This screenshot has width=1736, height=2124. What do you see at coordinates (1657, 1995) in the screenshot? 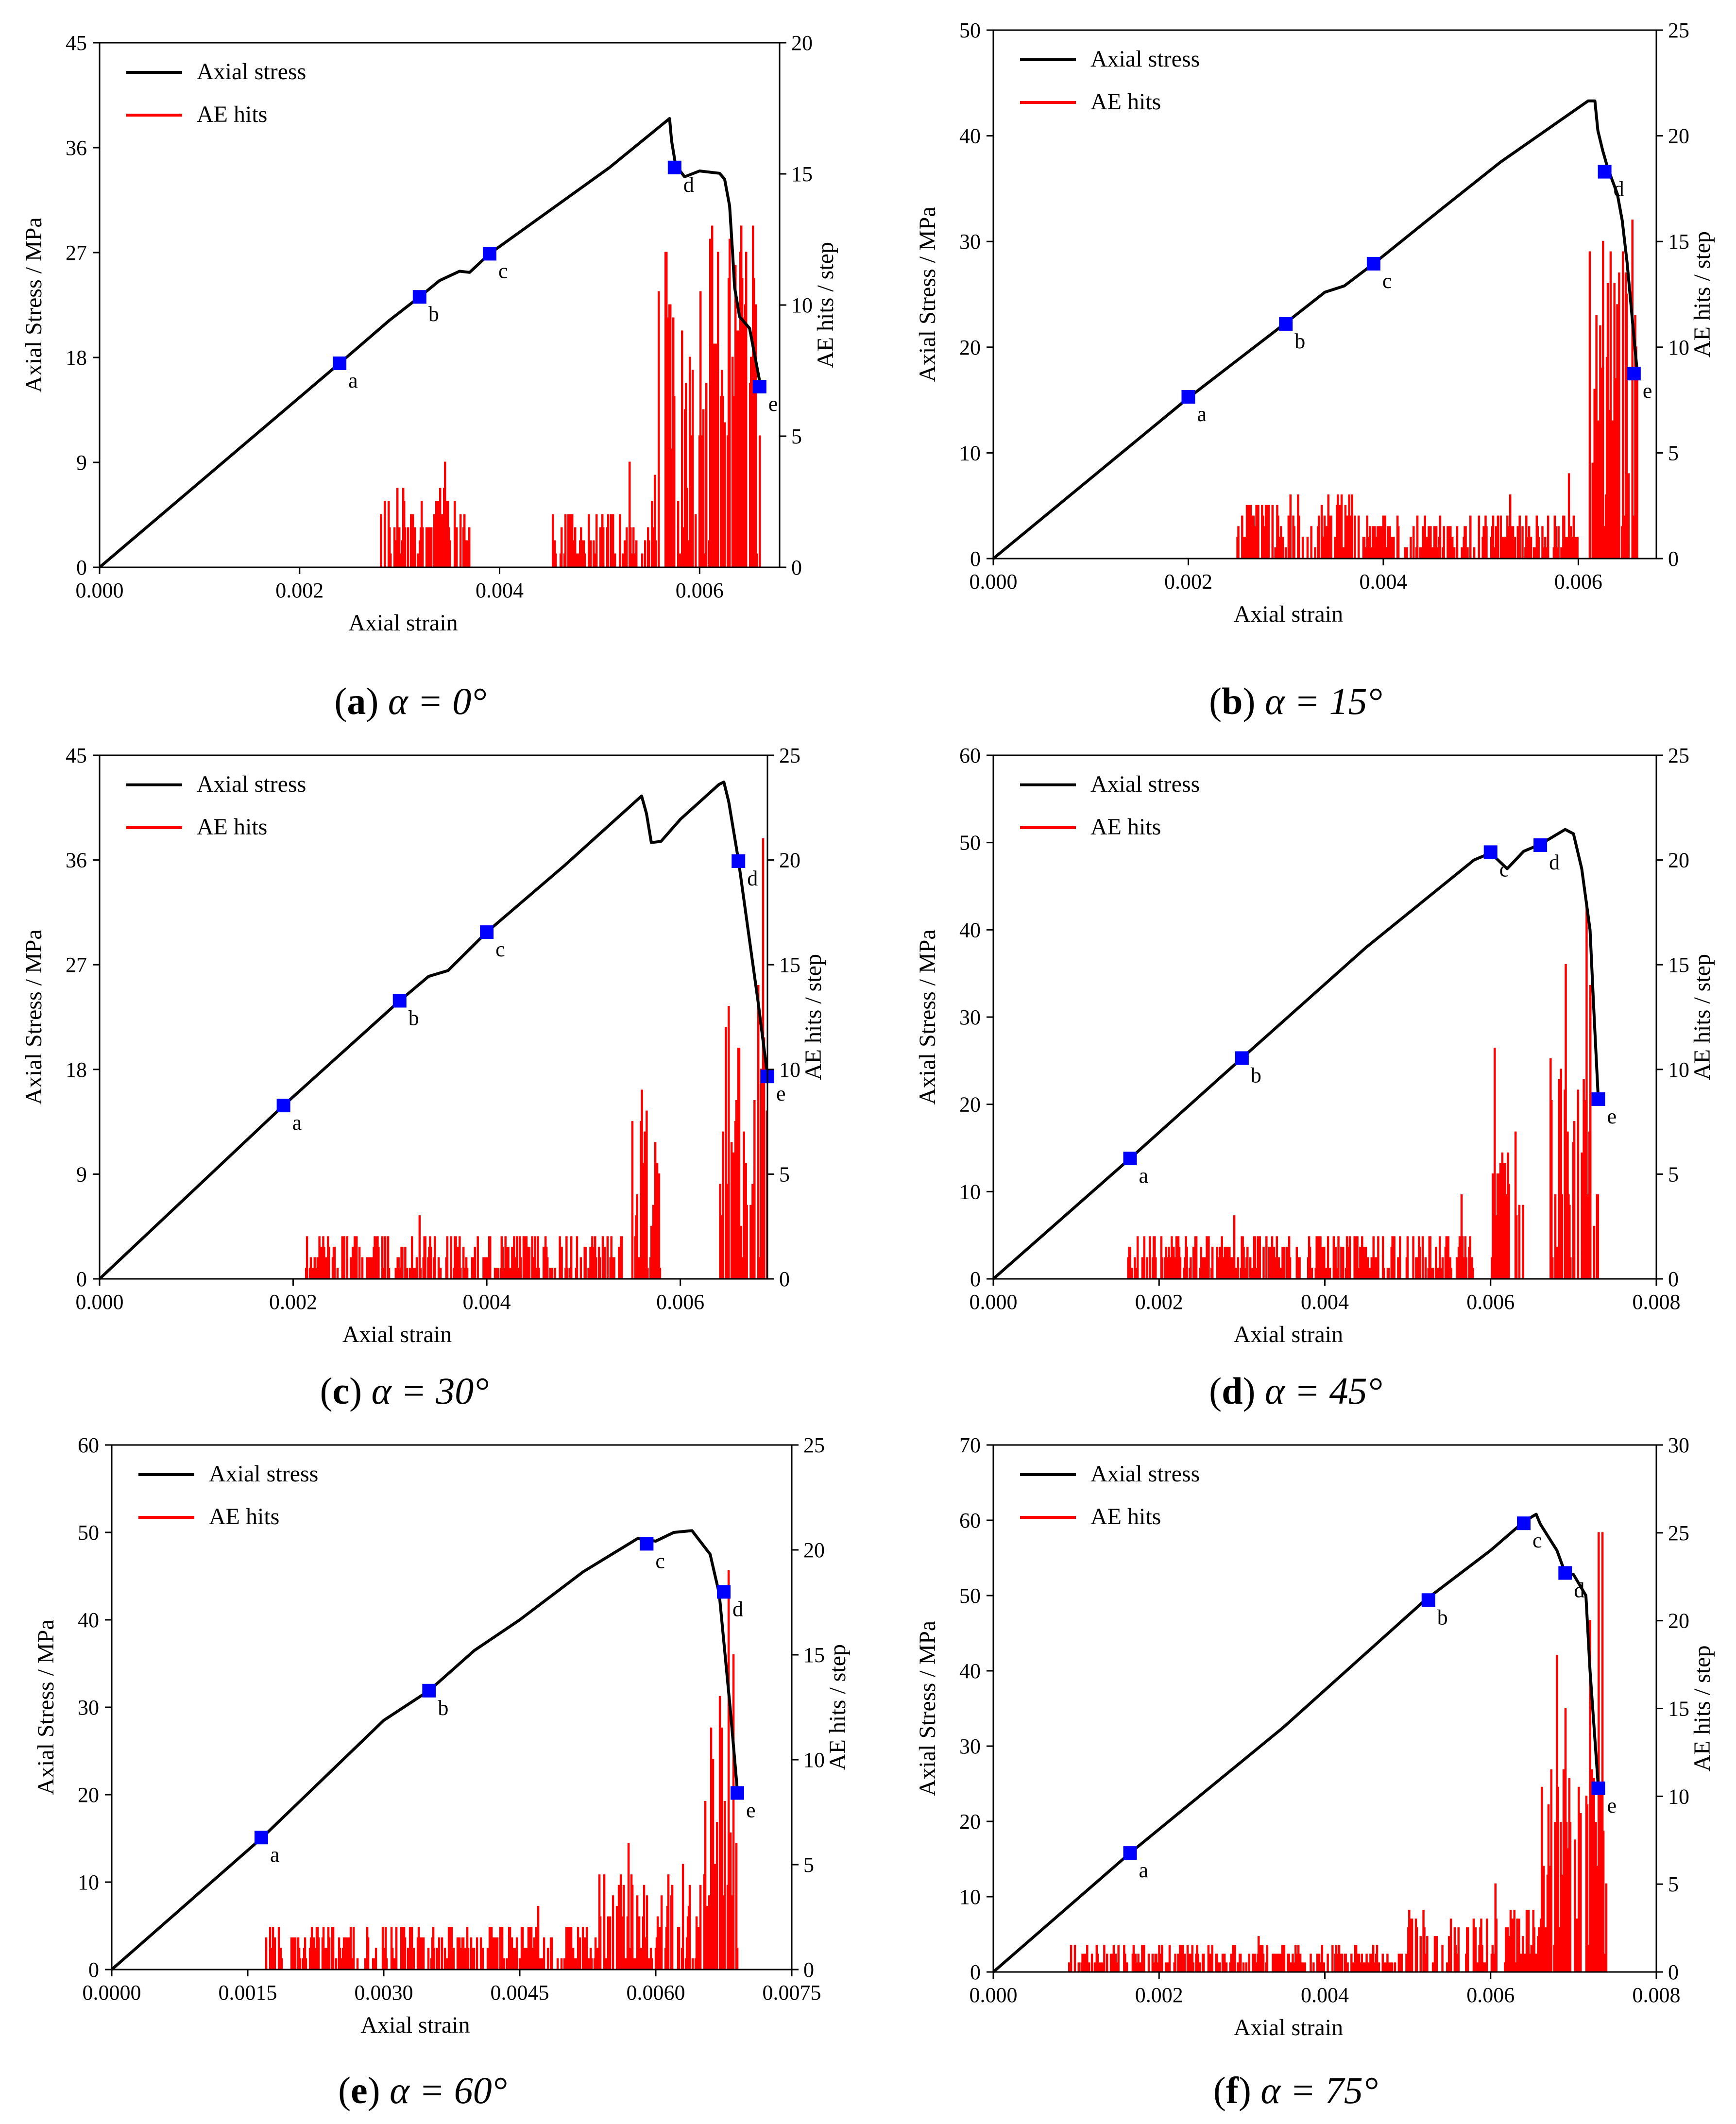
I see `x-tick-label: 0.008` at bounding box center [1657, 1995].